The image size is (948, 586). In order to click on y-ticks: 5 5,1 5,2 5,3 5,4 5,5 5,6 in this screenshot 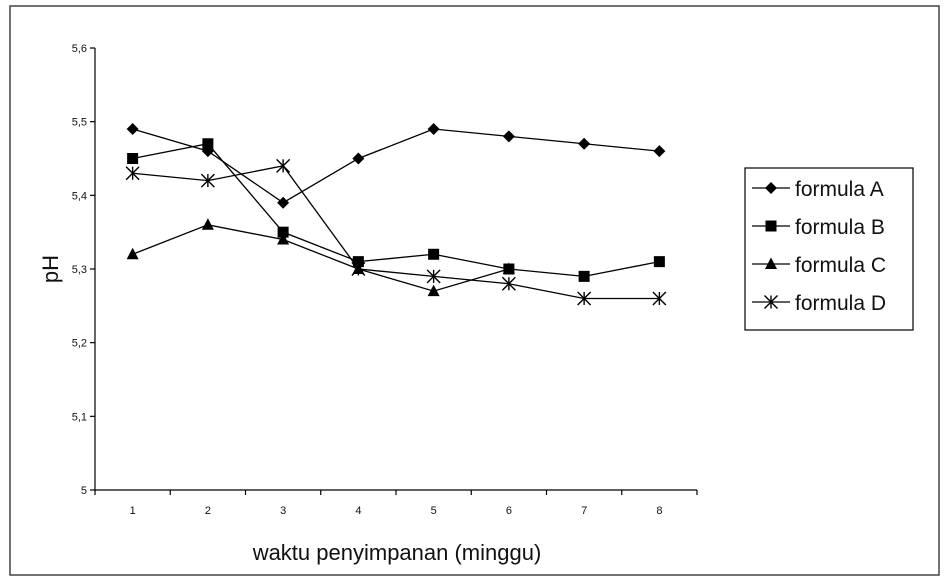, I will do `click(83, 270)`.